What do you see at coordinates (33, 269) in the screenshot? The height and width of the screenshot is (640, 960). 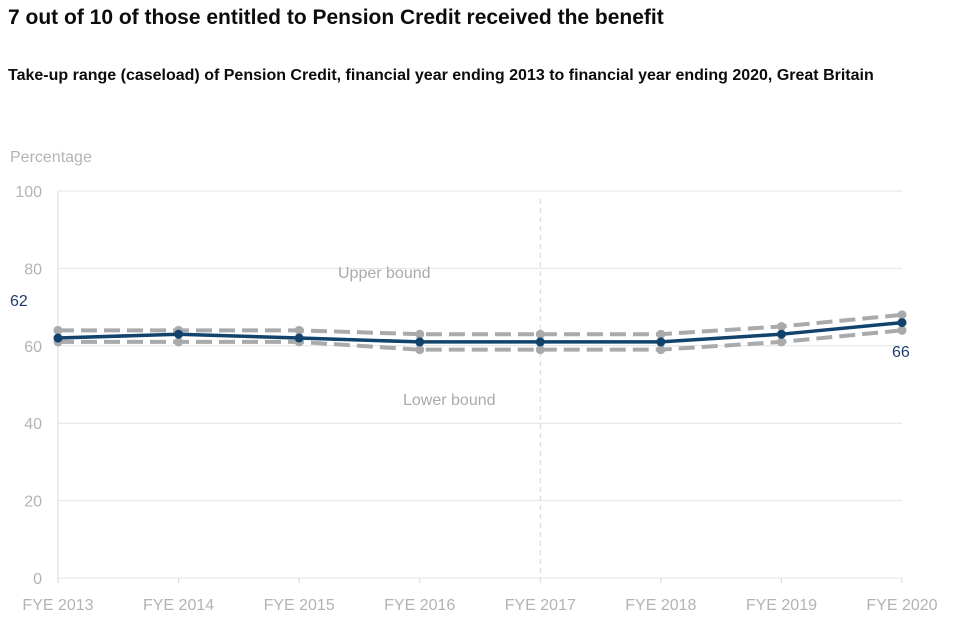 I see `y-tick-label: 80` at bounding box center [33, 269].